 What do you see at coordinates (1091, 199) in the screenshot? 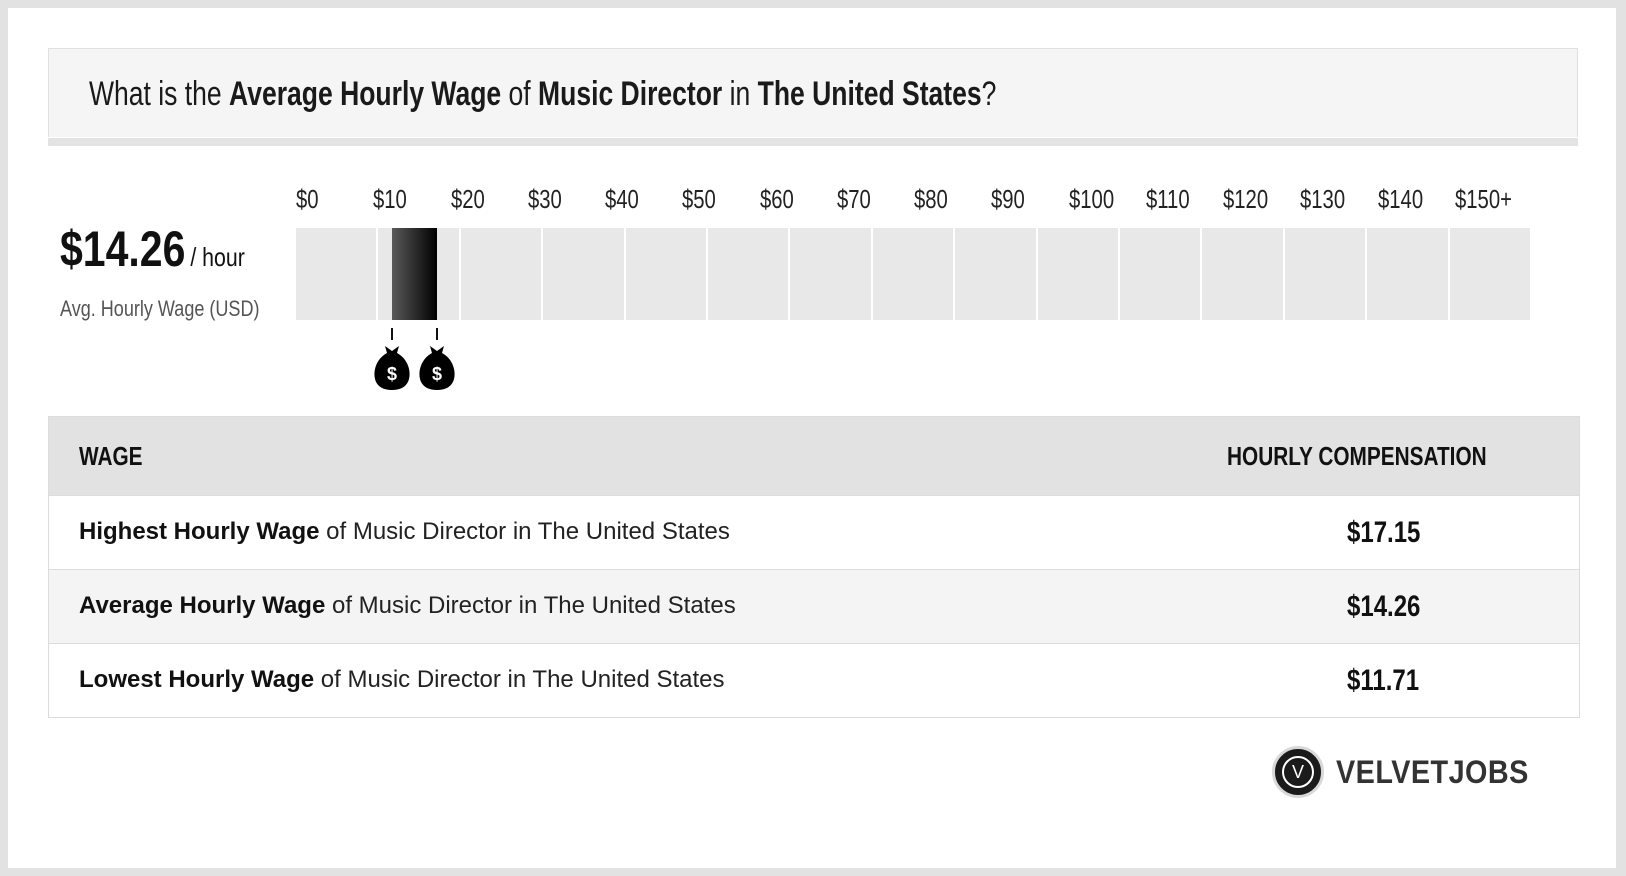
I see `x-tick-label: $100` at bounding box center [1091, 199].